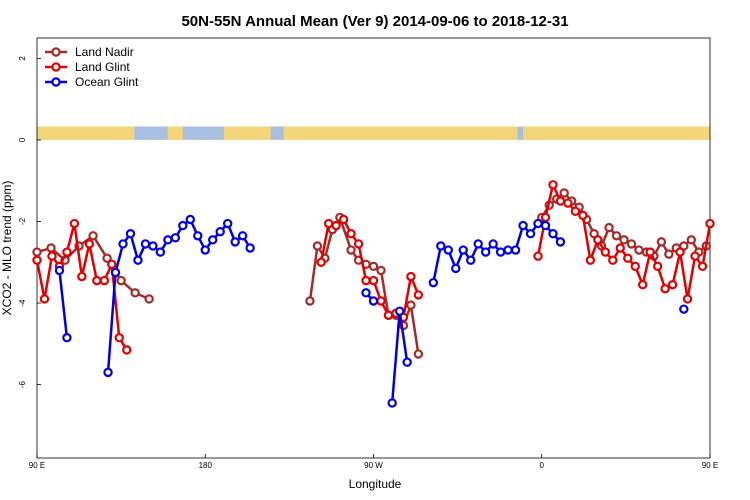 The image size is (750, 500). What do you see at coordinates (89, 52) in the screenshot?
I see `legend-item: Land Nadir` at bounding box center [89, 52].